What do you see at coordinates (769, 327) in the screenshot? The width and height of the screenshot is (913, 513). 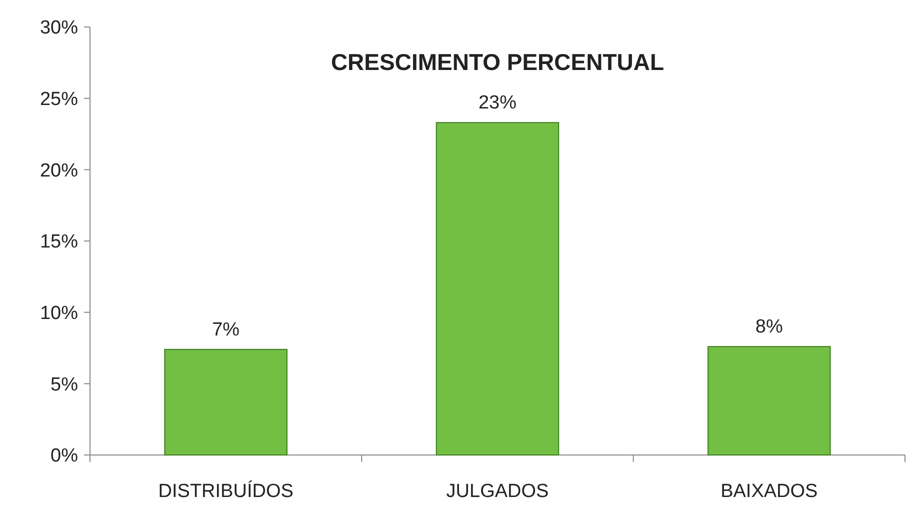 I see `data-label: 8%` at bounding box center [769, 327].